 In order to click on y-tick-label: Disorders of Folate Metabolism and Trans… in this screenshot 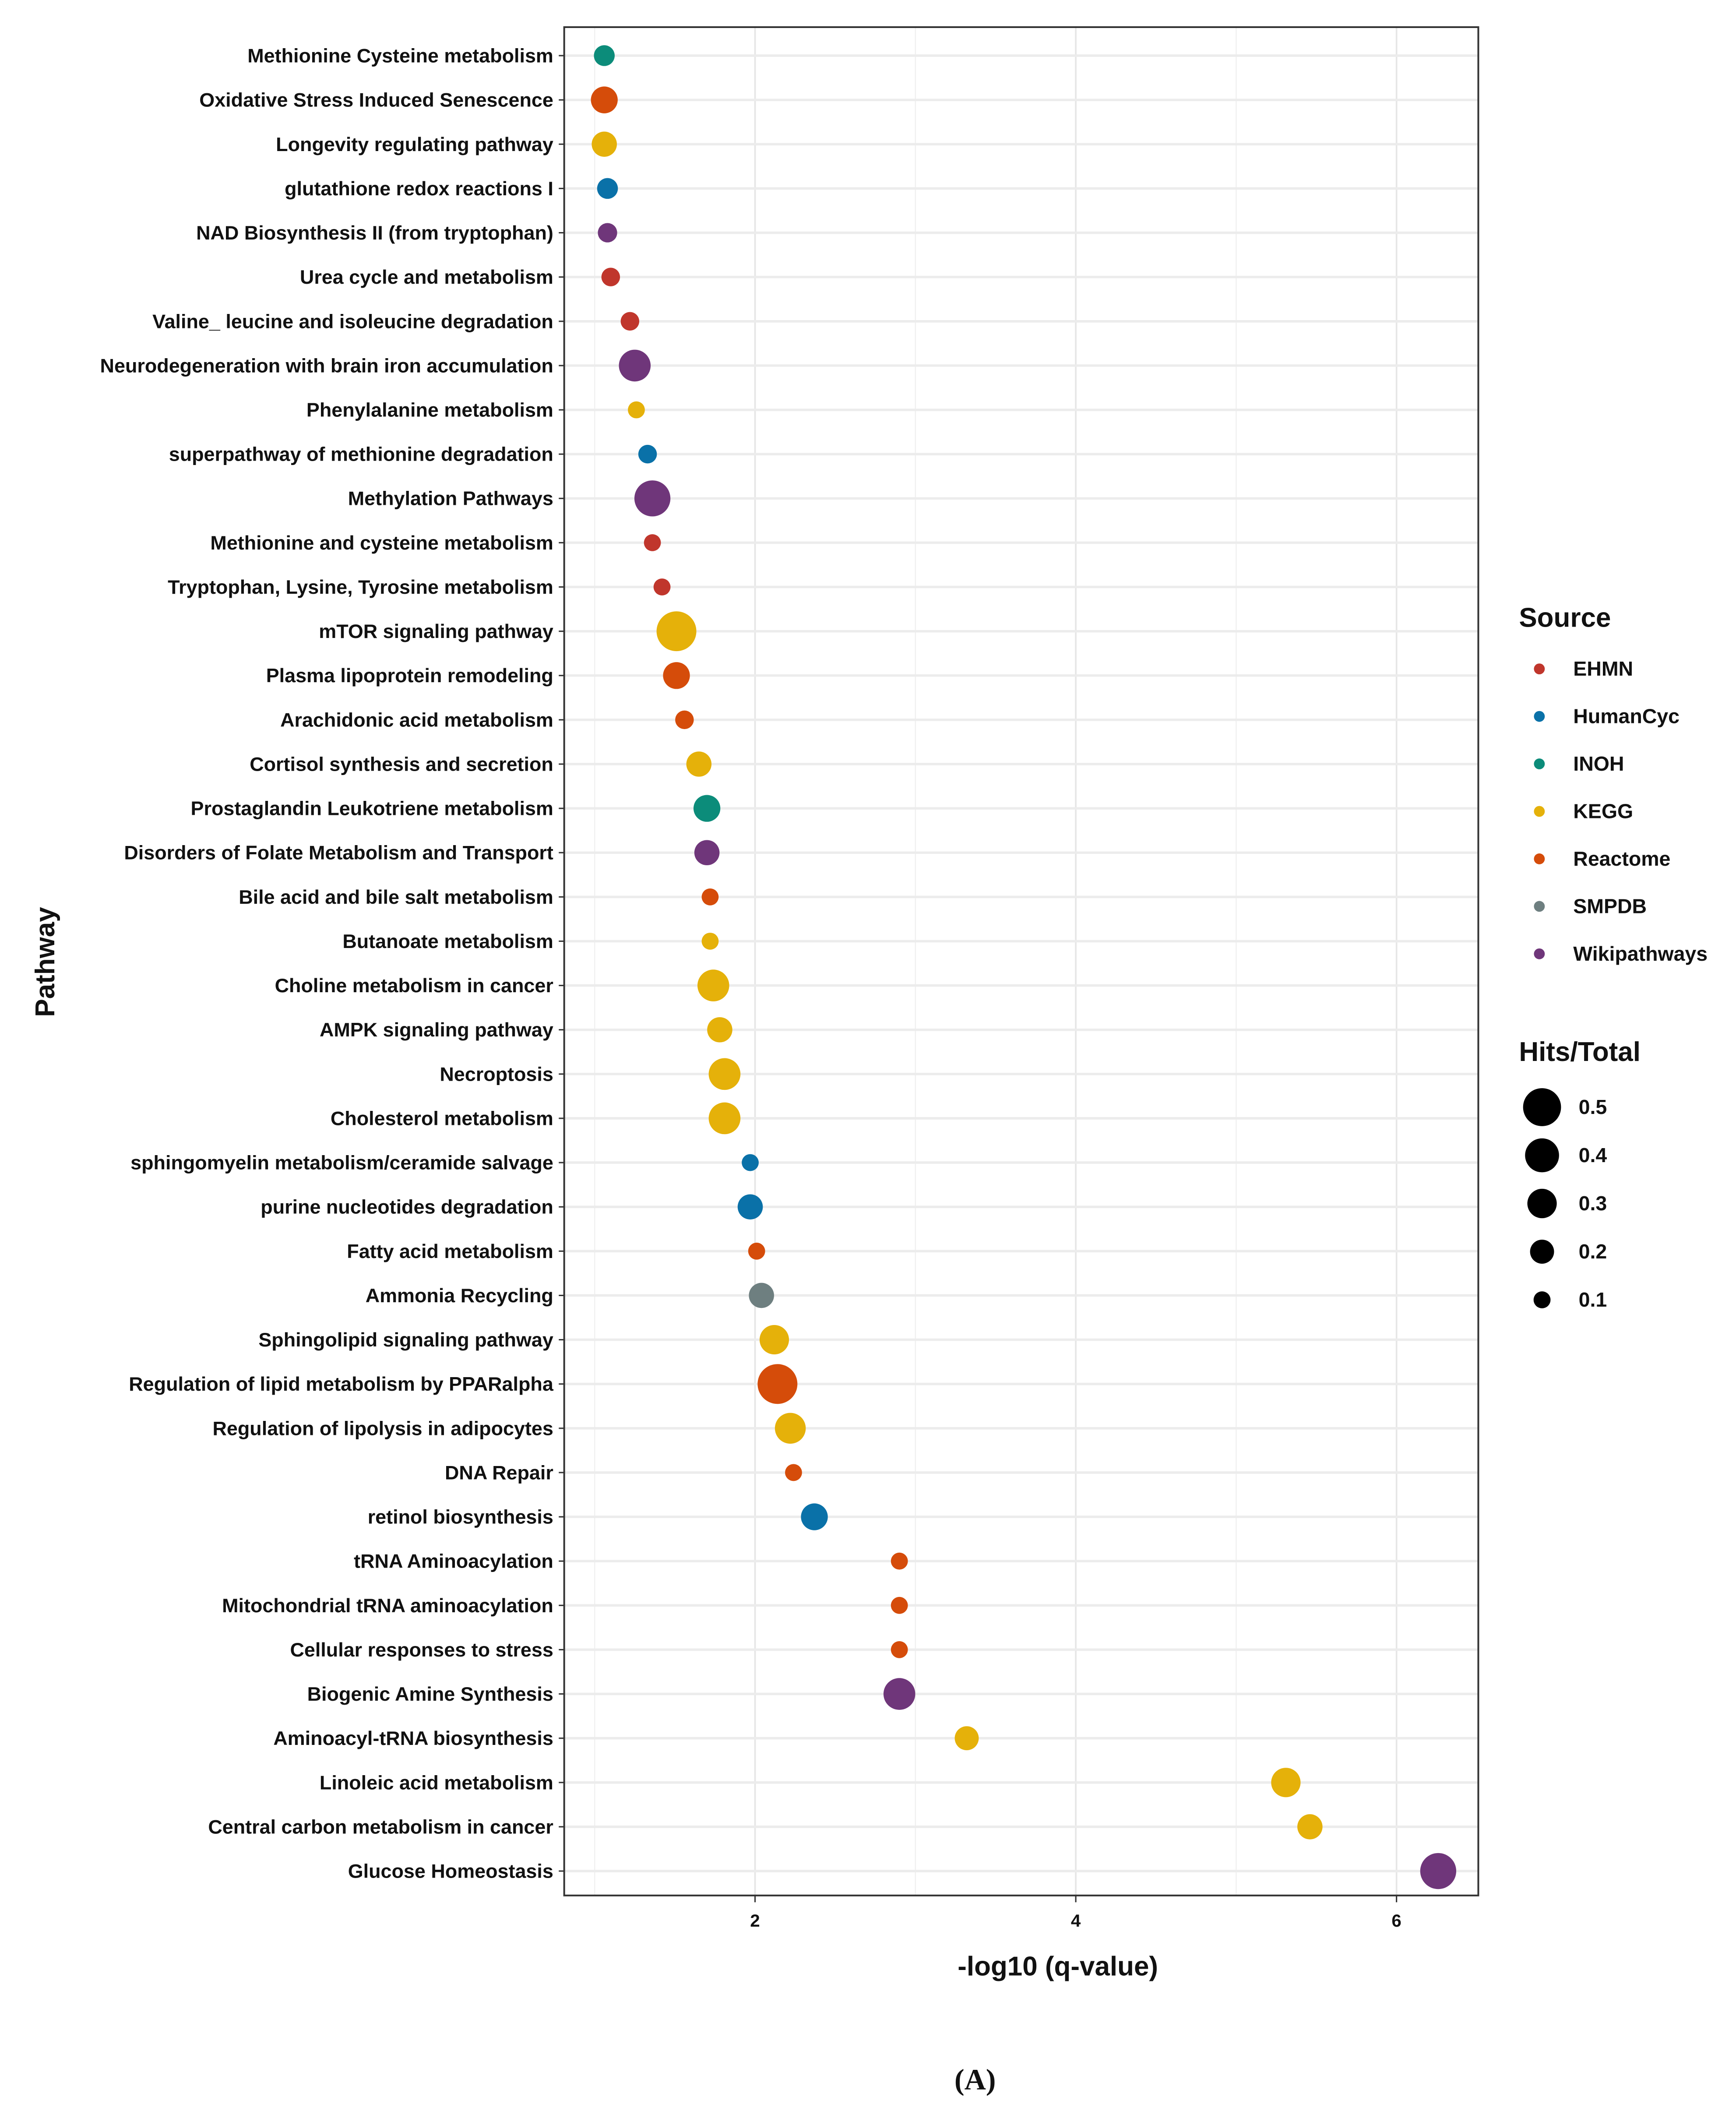, I will do `click(338, 853)`.